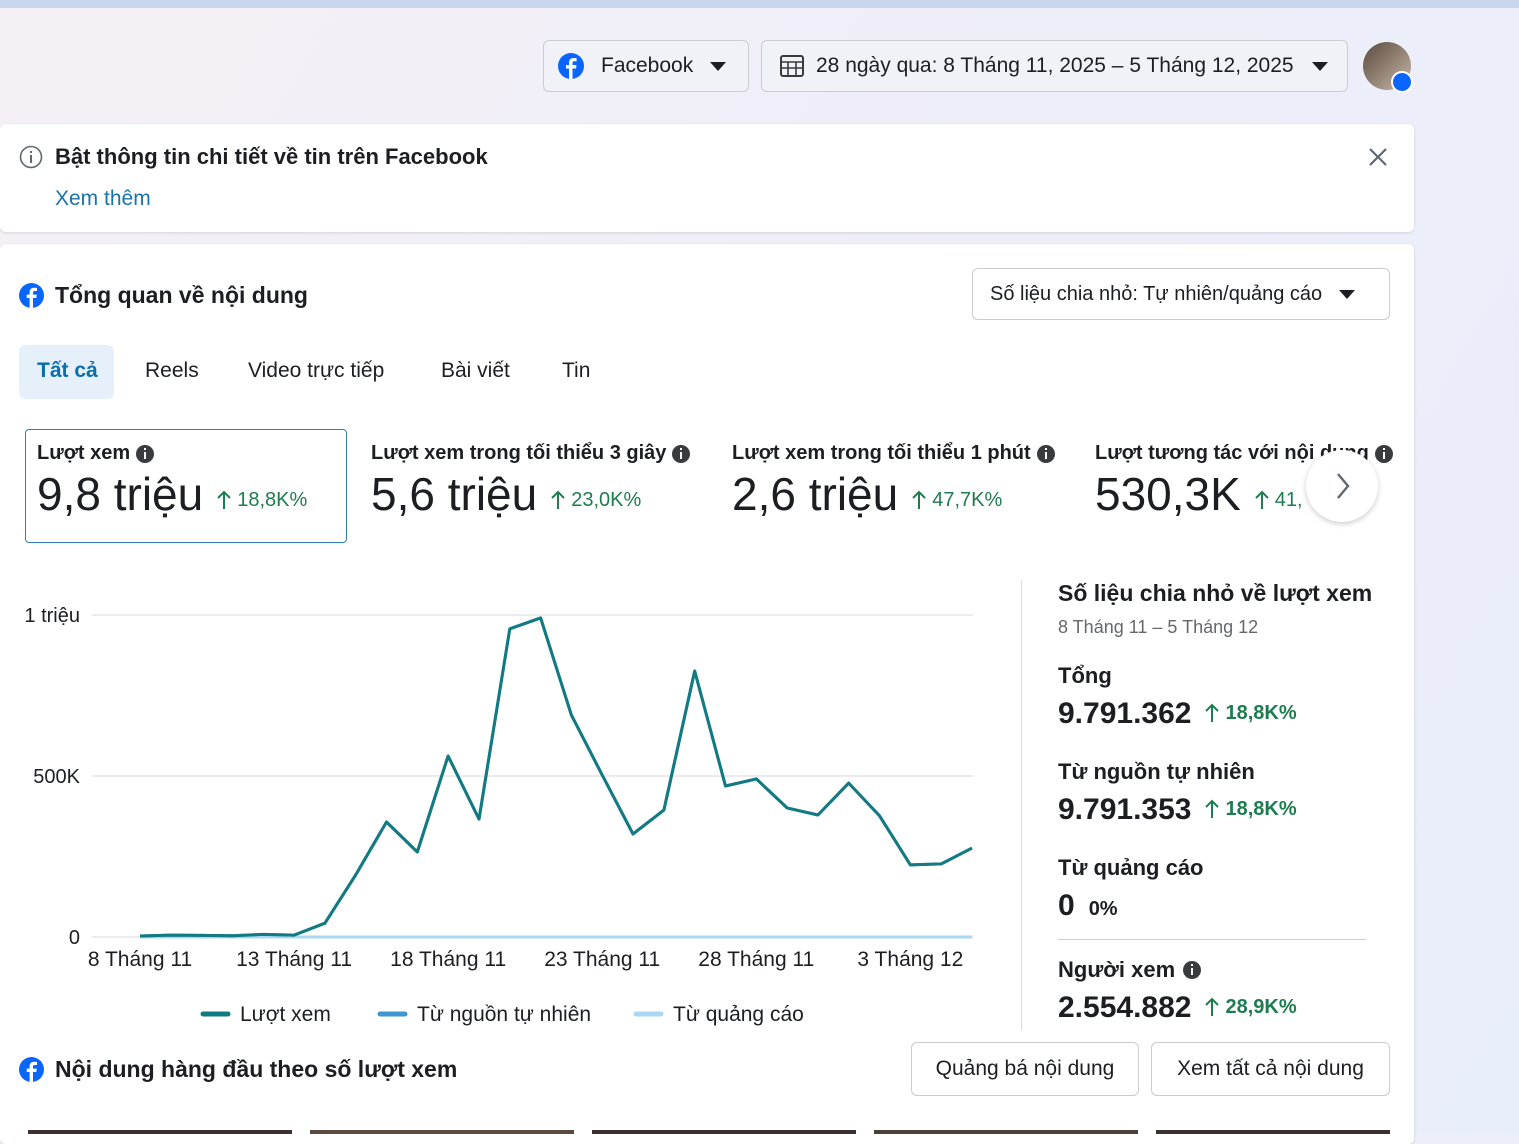  I want to click on metric-change: 47,7K%, so click(957, 500).